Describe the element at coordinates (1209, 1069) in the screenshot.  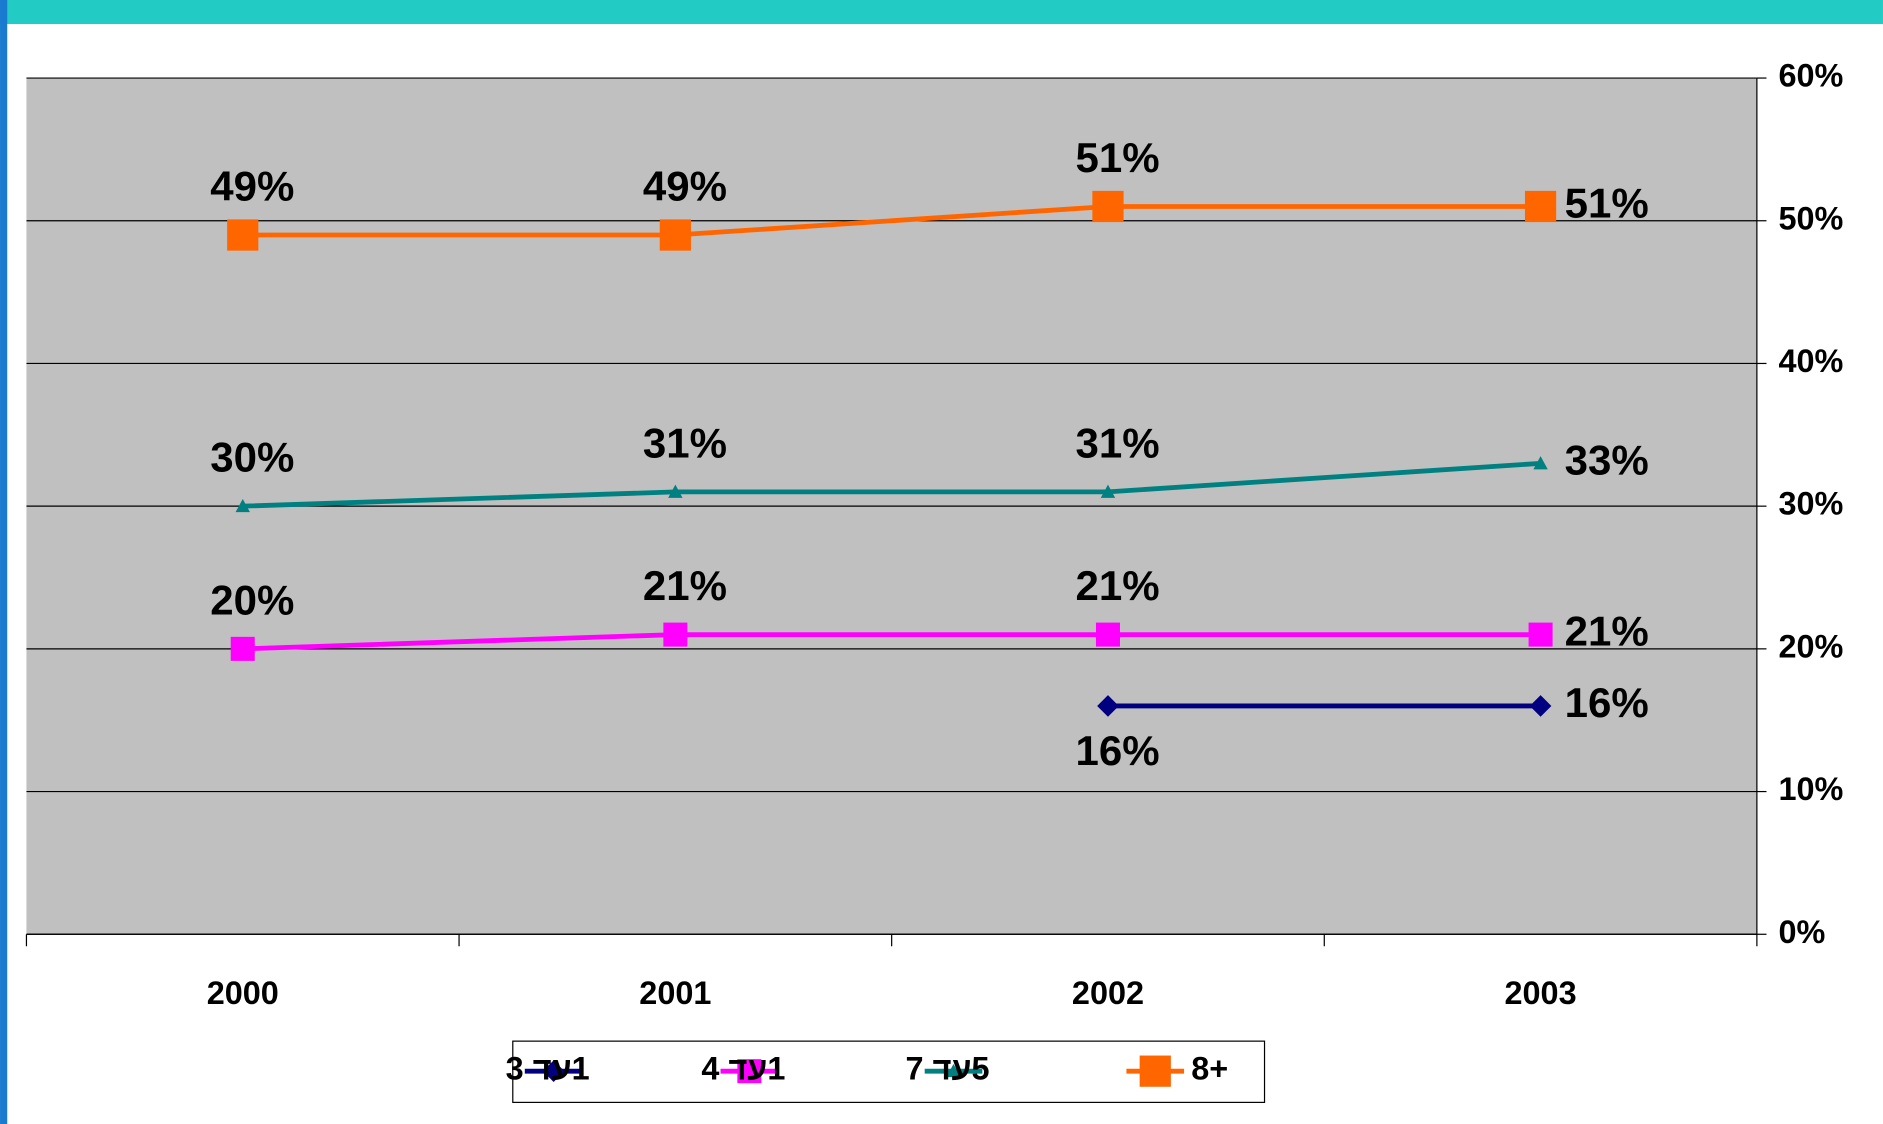
I see `legend-label: 8+` at that location.